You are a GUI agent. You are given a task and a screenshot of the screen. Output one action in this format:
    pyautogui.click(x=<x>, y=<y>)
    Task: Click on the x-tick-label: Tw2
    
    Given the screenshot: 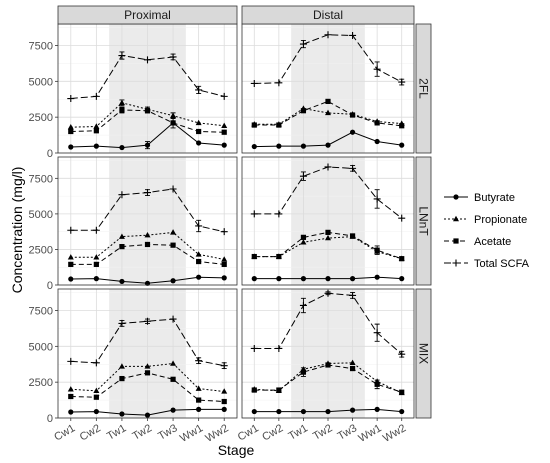 What is the action you would take?
    pyautogui.click(x=142, y=432)
    